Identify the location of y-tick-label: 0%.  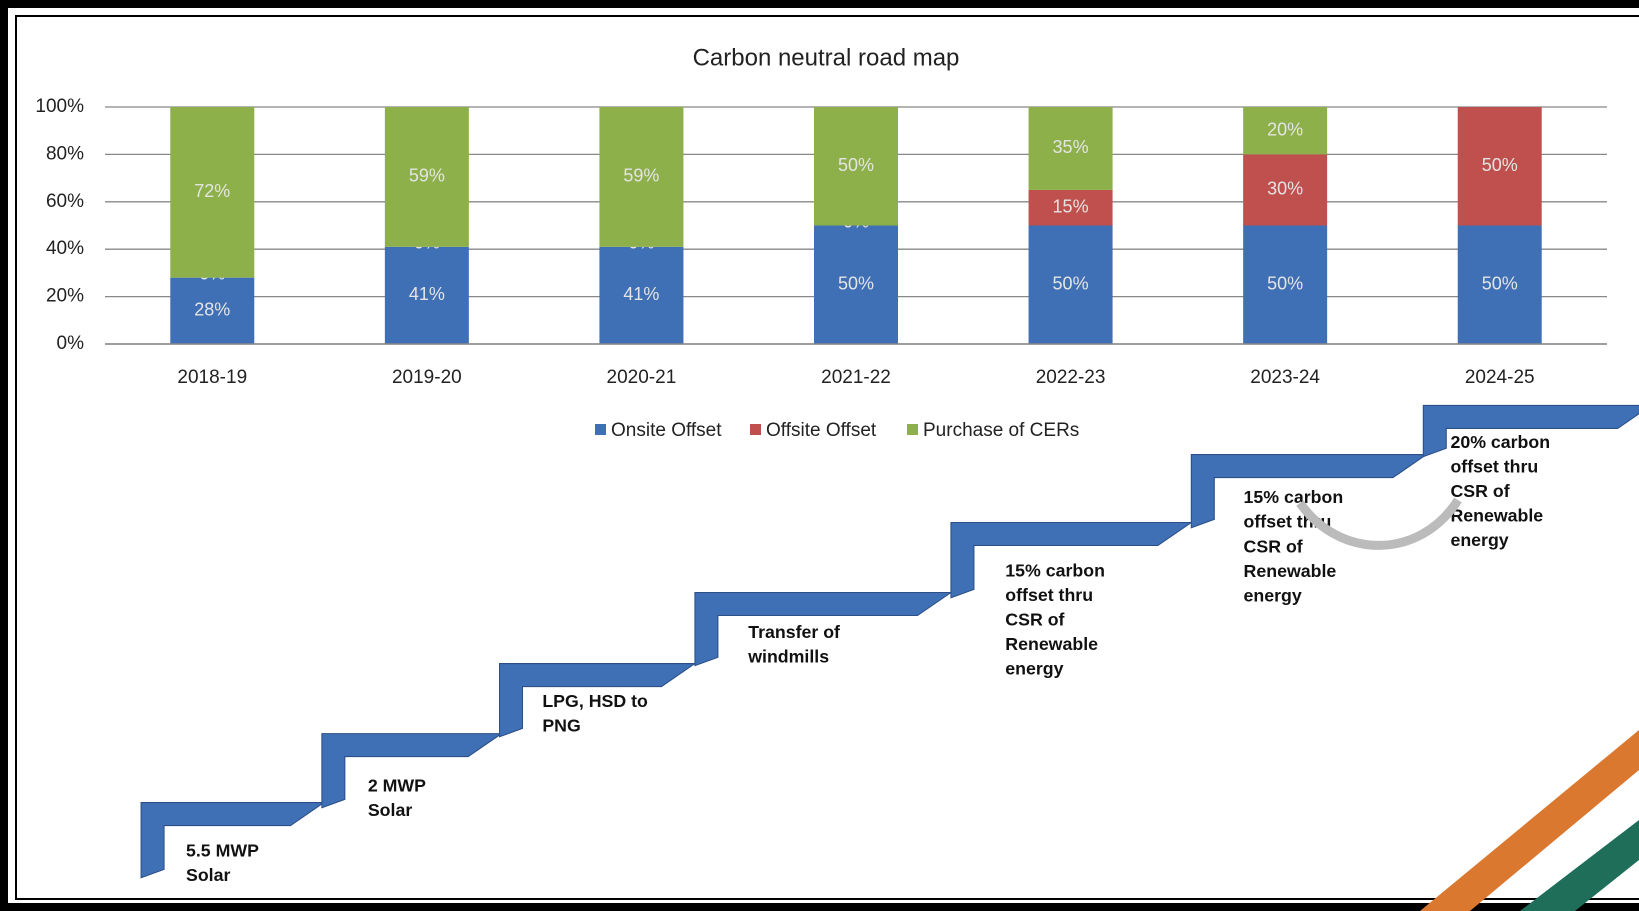
(71, 343).